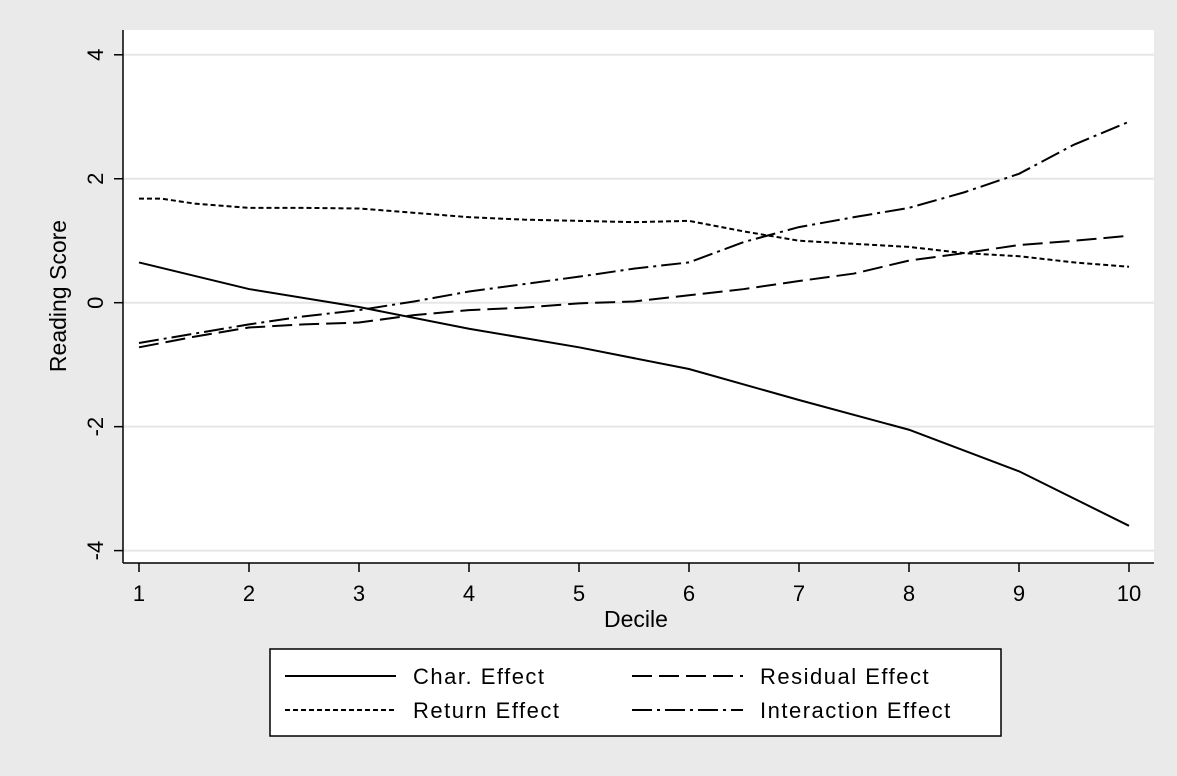  What do you see at coordinates (1129, 593) in the screenshot?
I see `x-tick-label: 10` at bounding box center [1129, 593].